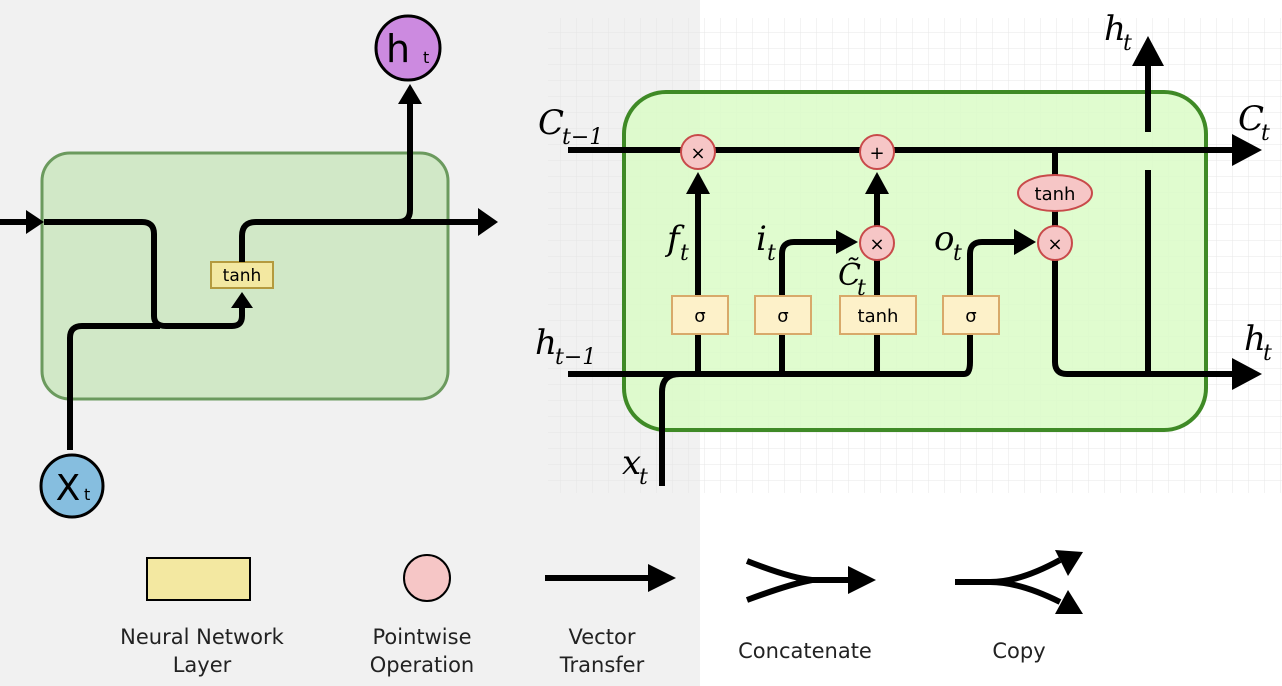 The image size is (1282, 686). Describe the element at coordinates (202, 637) in the screenshot. I see `legend-label: Neural Network` at that location.